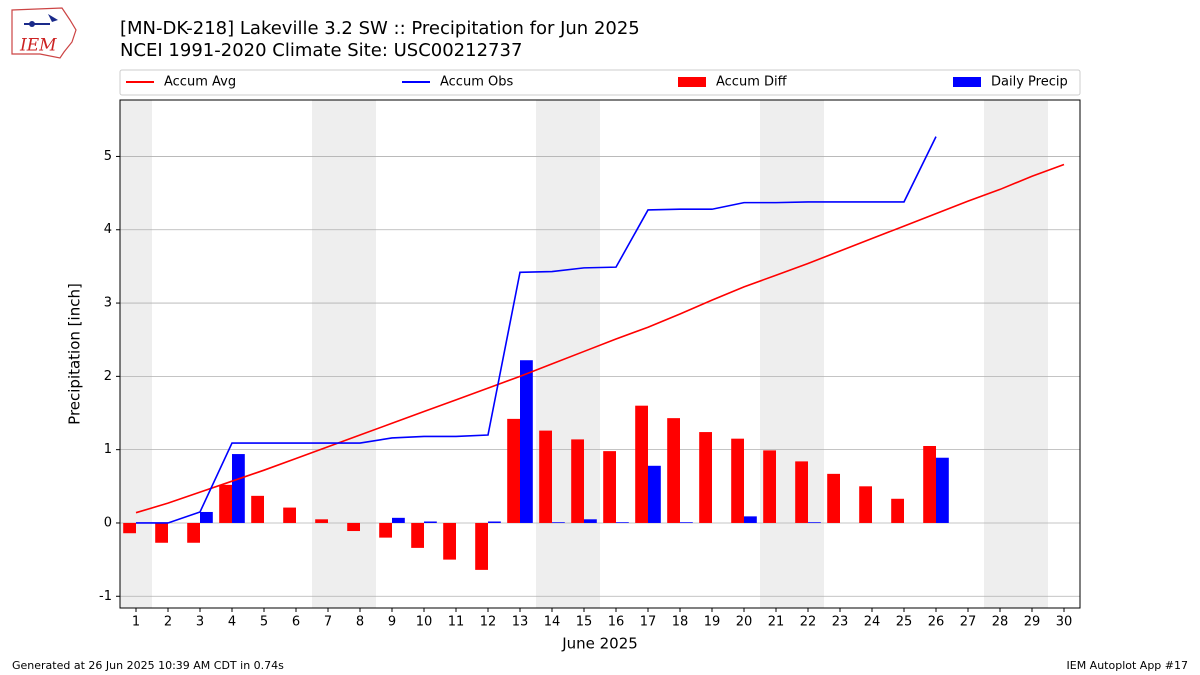 The image size is (1200, 675). What do you see at coordinates (488, 622) in the screenshot?
I see `x-tick-label: 12` at bounding box center [488, 622].